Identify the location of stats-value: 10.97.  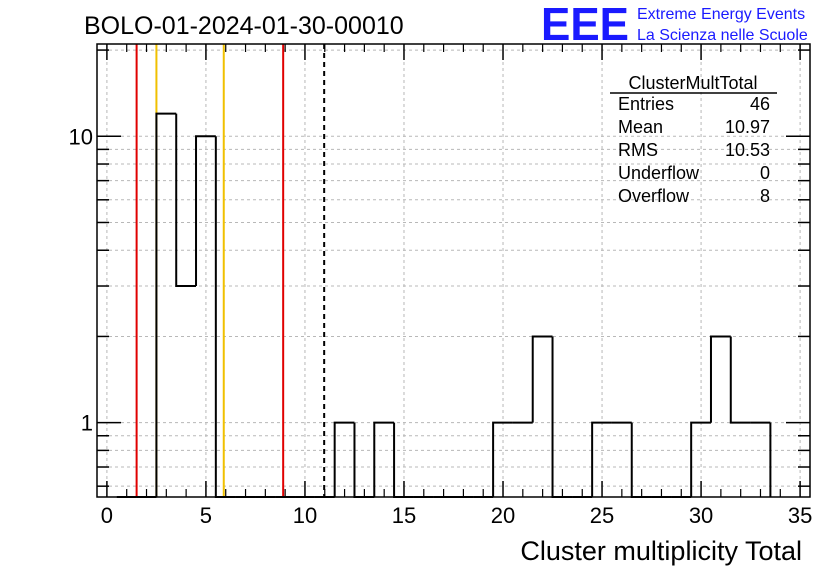
(747, 127).